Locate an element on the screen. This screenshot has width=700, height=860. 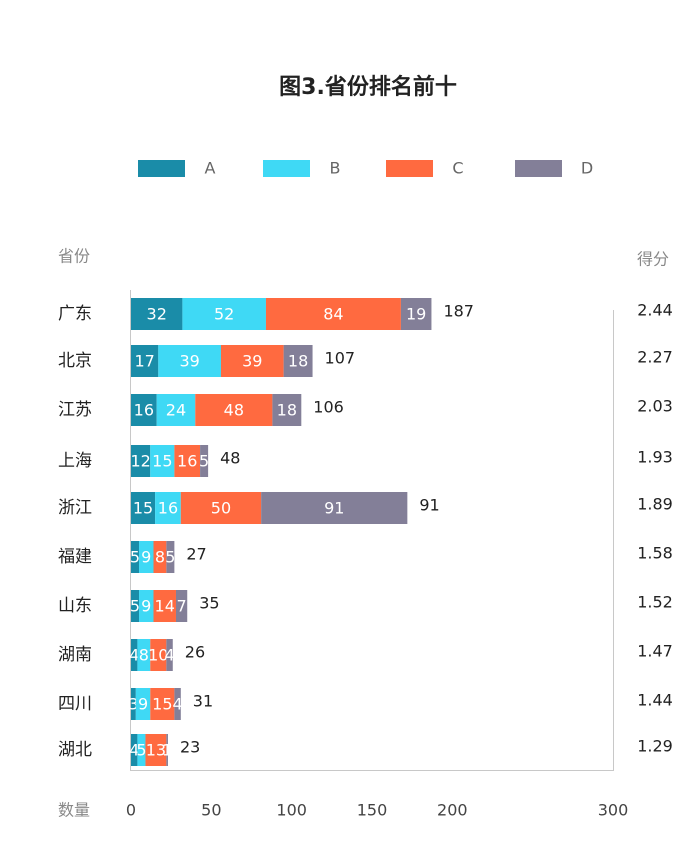
total-label: 91 is located at coordinates (429, 505).